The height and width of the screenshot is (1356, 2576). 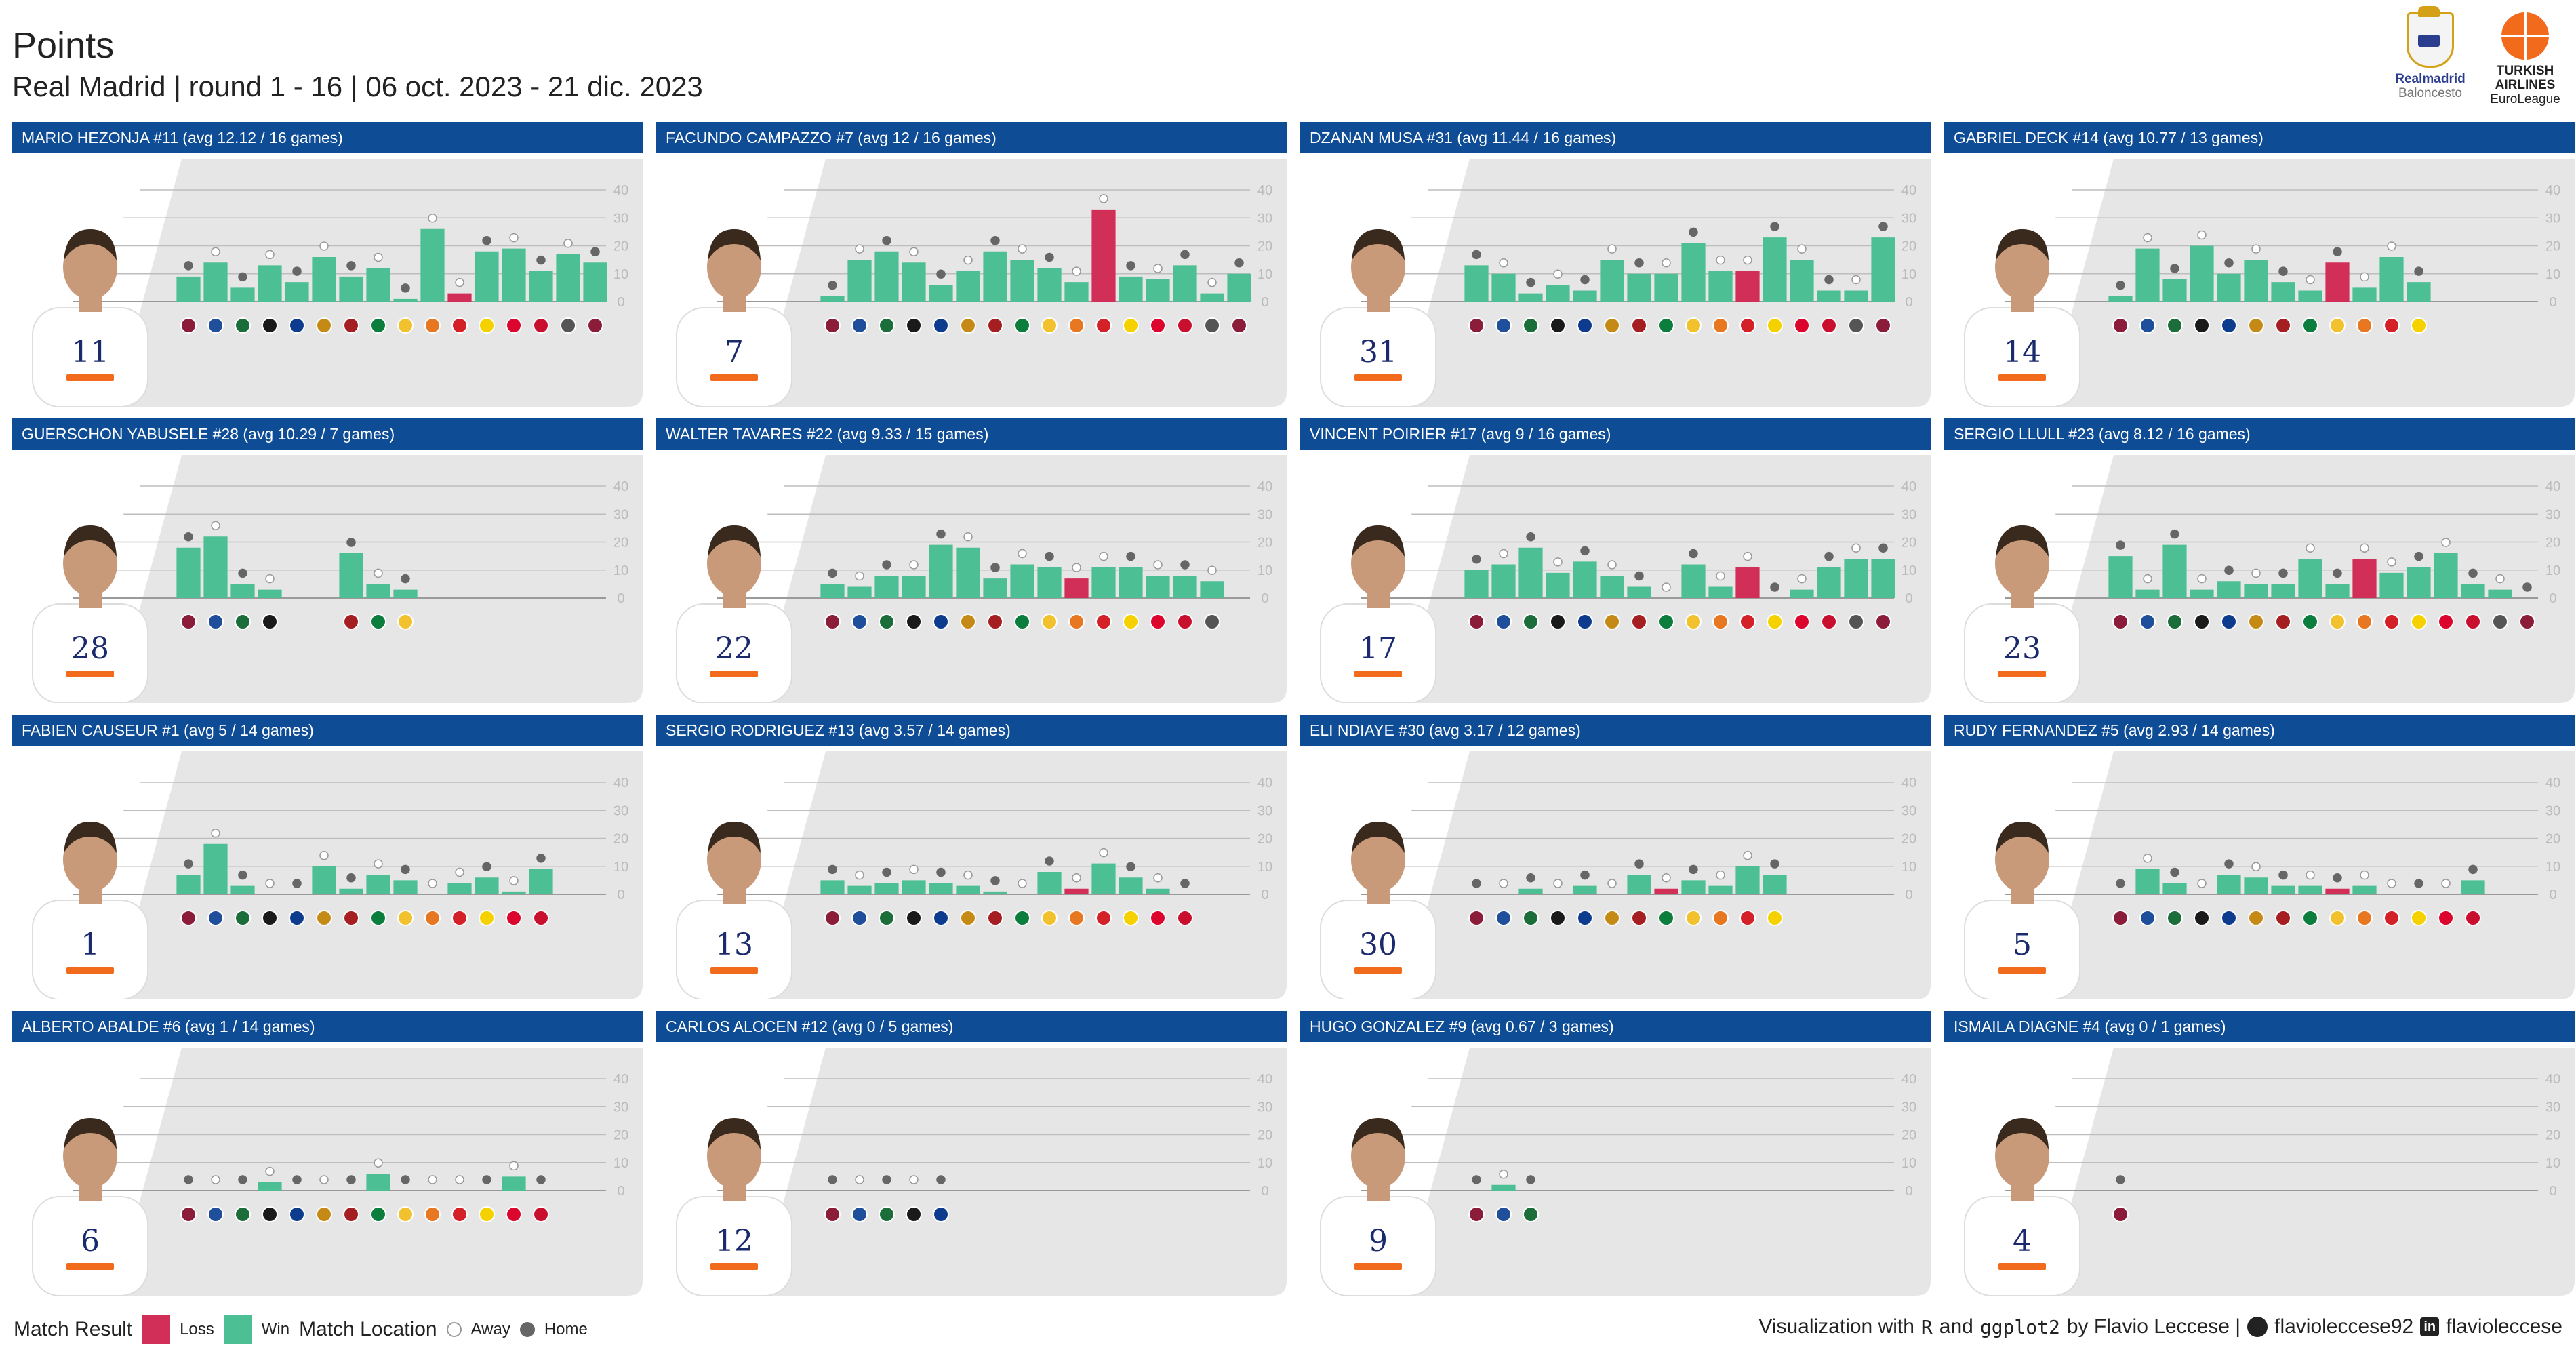 What do you see at coordinates (2344, 1326) in the screenshot?
I see `caption-github: flavioleccese92` at bounding box center [2344, 1326].